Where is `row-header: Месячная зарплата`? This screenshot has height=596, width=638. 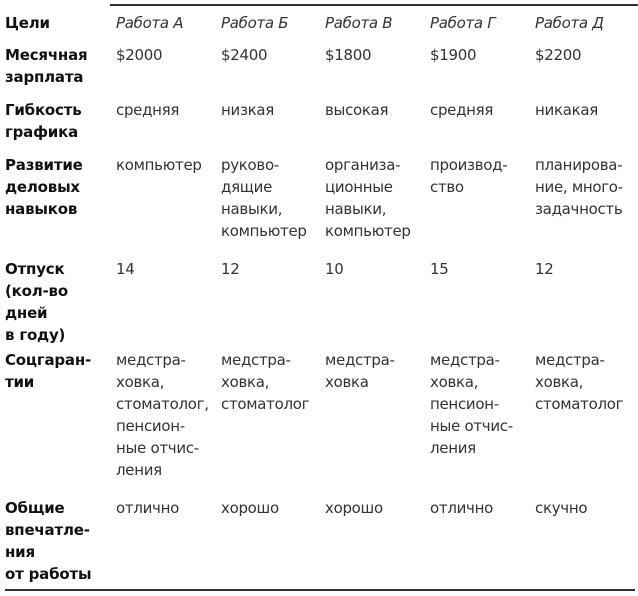
row-header: Месячная зарплата is located at coordinates (46, 66).